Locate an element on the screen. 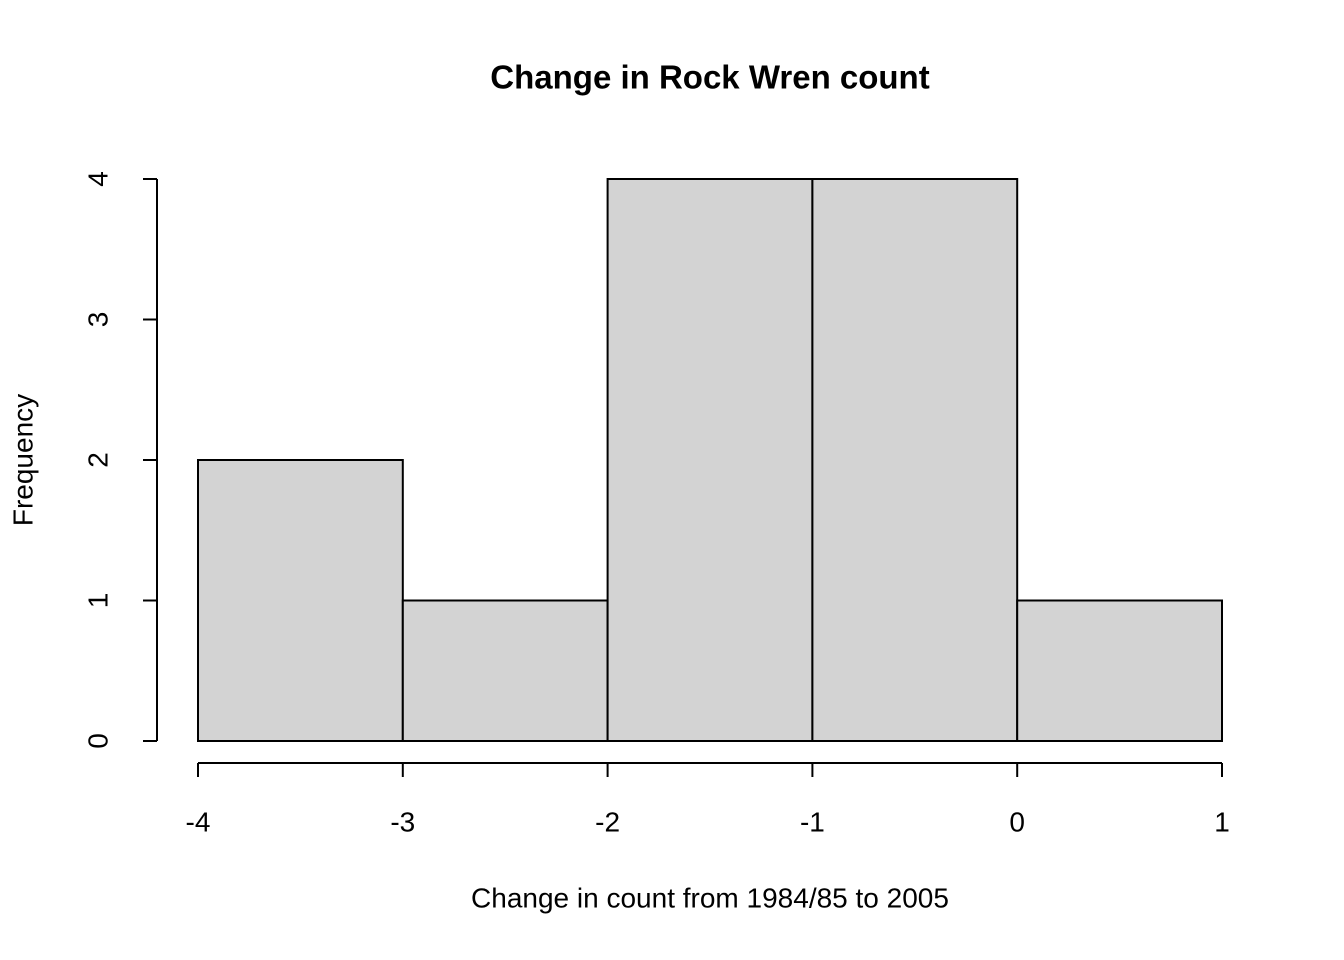 The width and height of the screenshot is (1344, 960). x-tick-label: 1 is located at coordinates (1222, 821).